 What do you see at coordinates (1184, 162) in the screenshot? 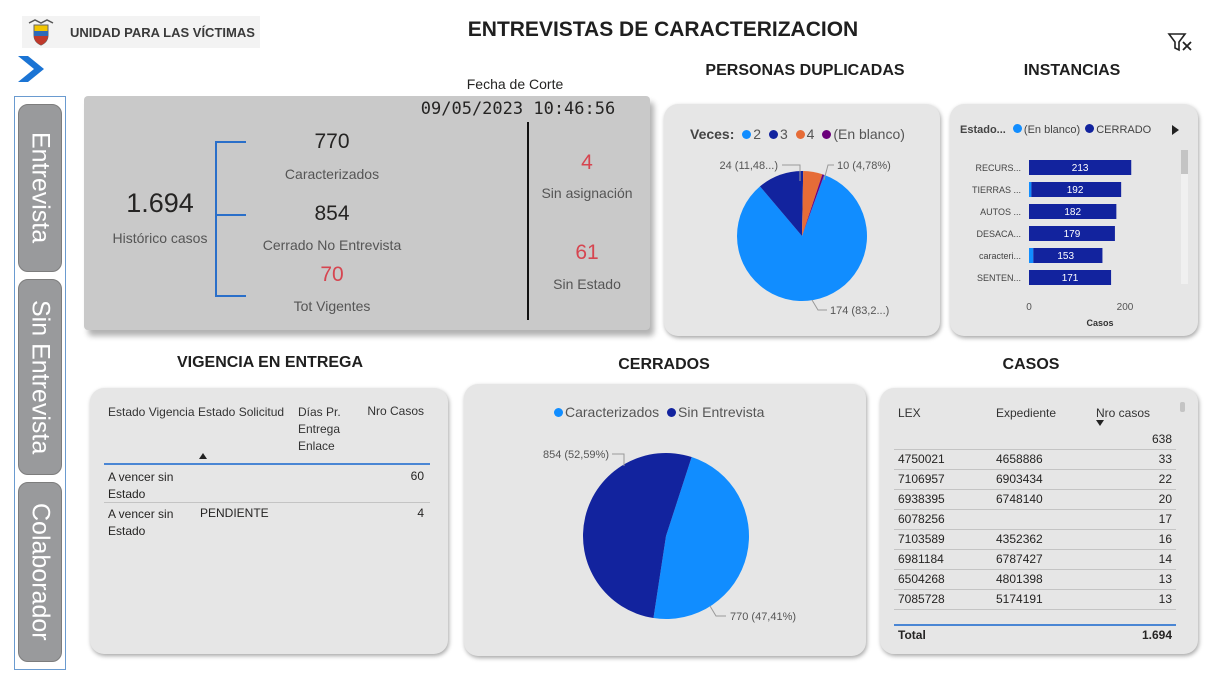
I see `instancias-scroll-thumb` at bounding box center [1184, 162].